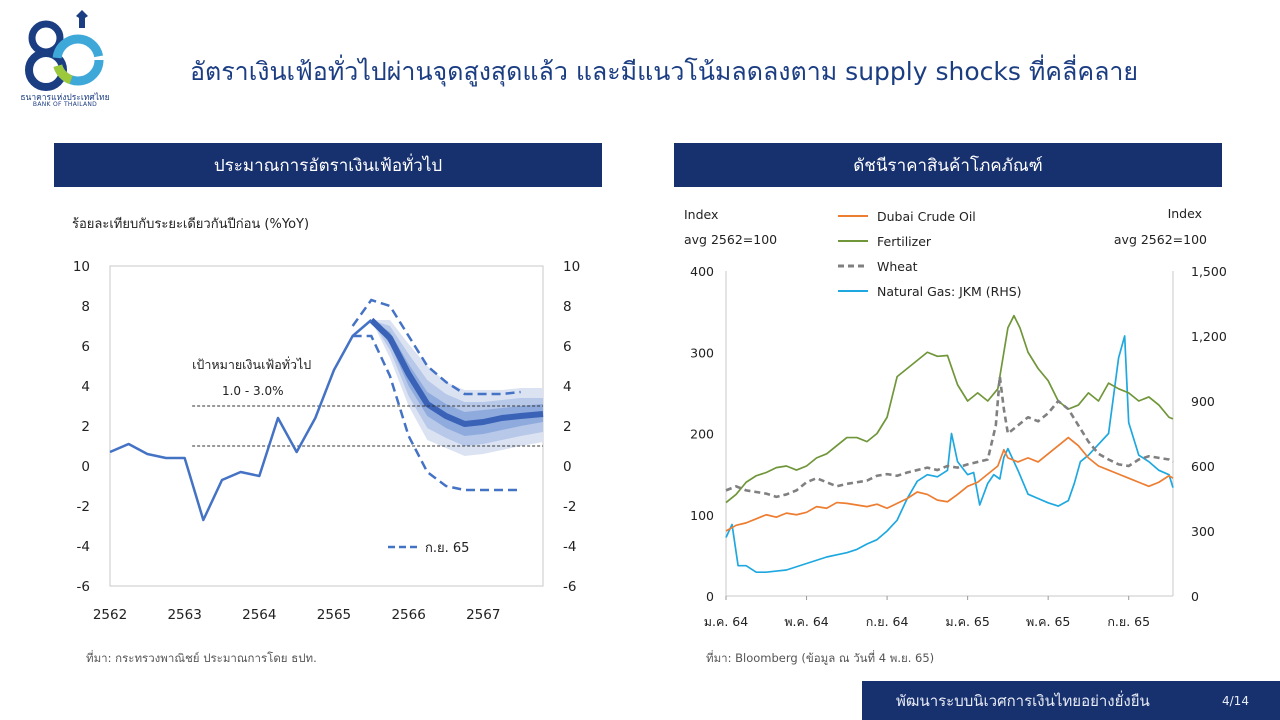  What do you see at coordinates (1209, 271) in the screenshot?
I see `right-ytick-label: 1,500` at bounding box center [1209, 271].